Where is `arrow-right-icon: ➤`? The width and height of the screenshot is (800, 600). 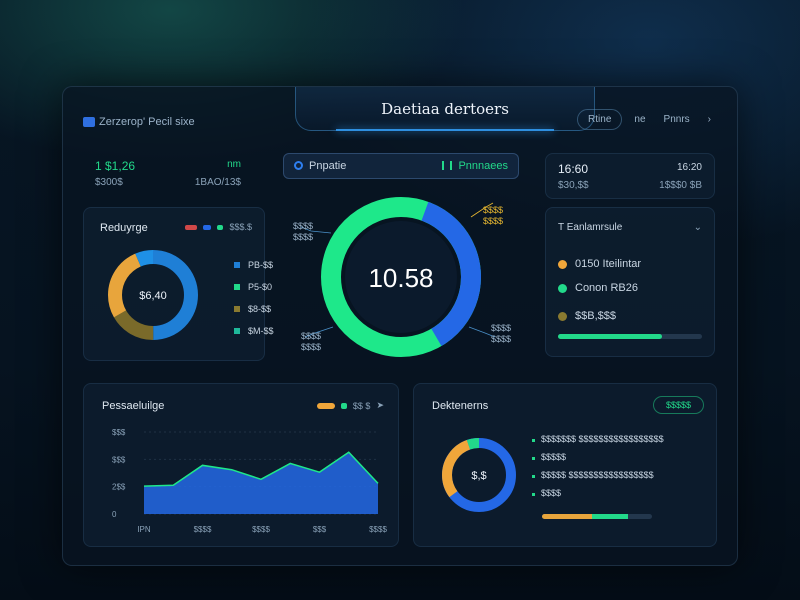
arrow-right-icon: ➤ is located at coordinates (380, 405).